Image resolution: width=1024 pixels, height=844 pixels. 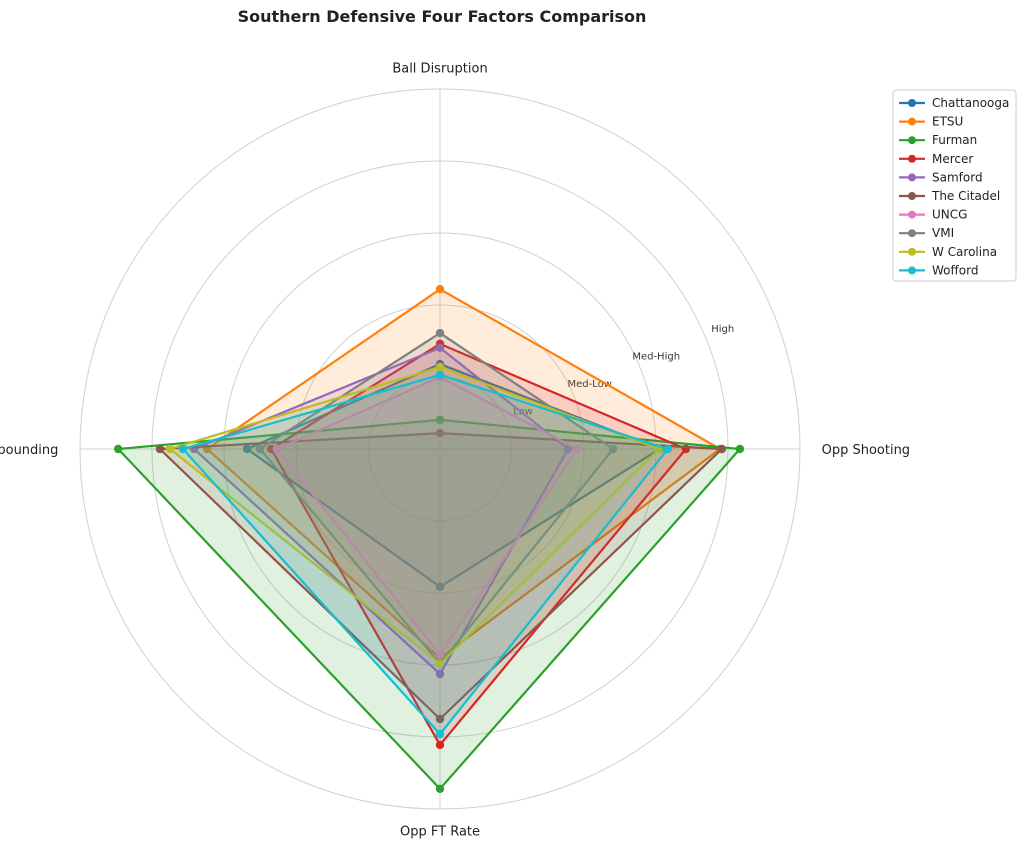 I want to click on legend-label: Furman, so click(x=954, y=140).